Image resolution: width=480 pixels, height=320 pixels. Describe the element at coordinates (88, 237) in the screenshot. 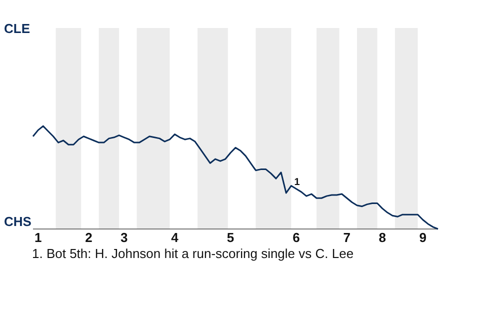

I see `x-tick-label: 2` at that location.